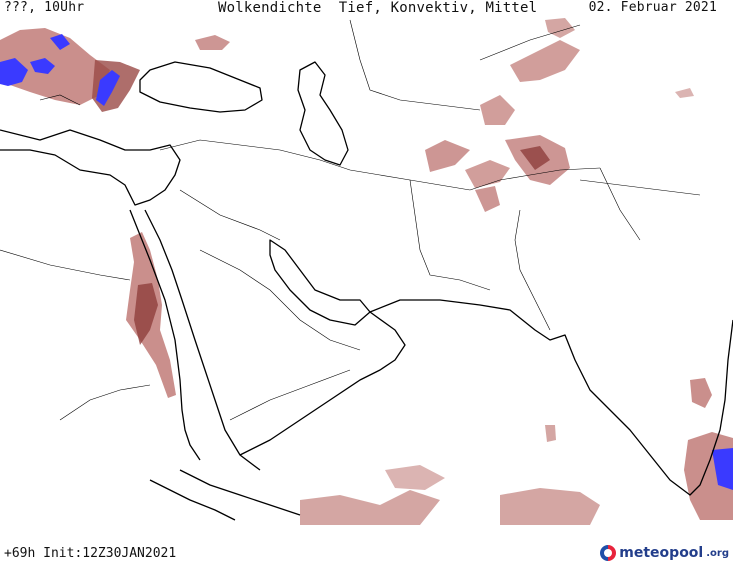 This screenshot has width=733, height=566. Describe the element at coordinates (378, 8) in the screenshot. I see `map-title: Wolkendichte Tief, Konvektiv, Mittel` at that location.